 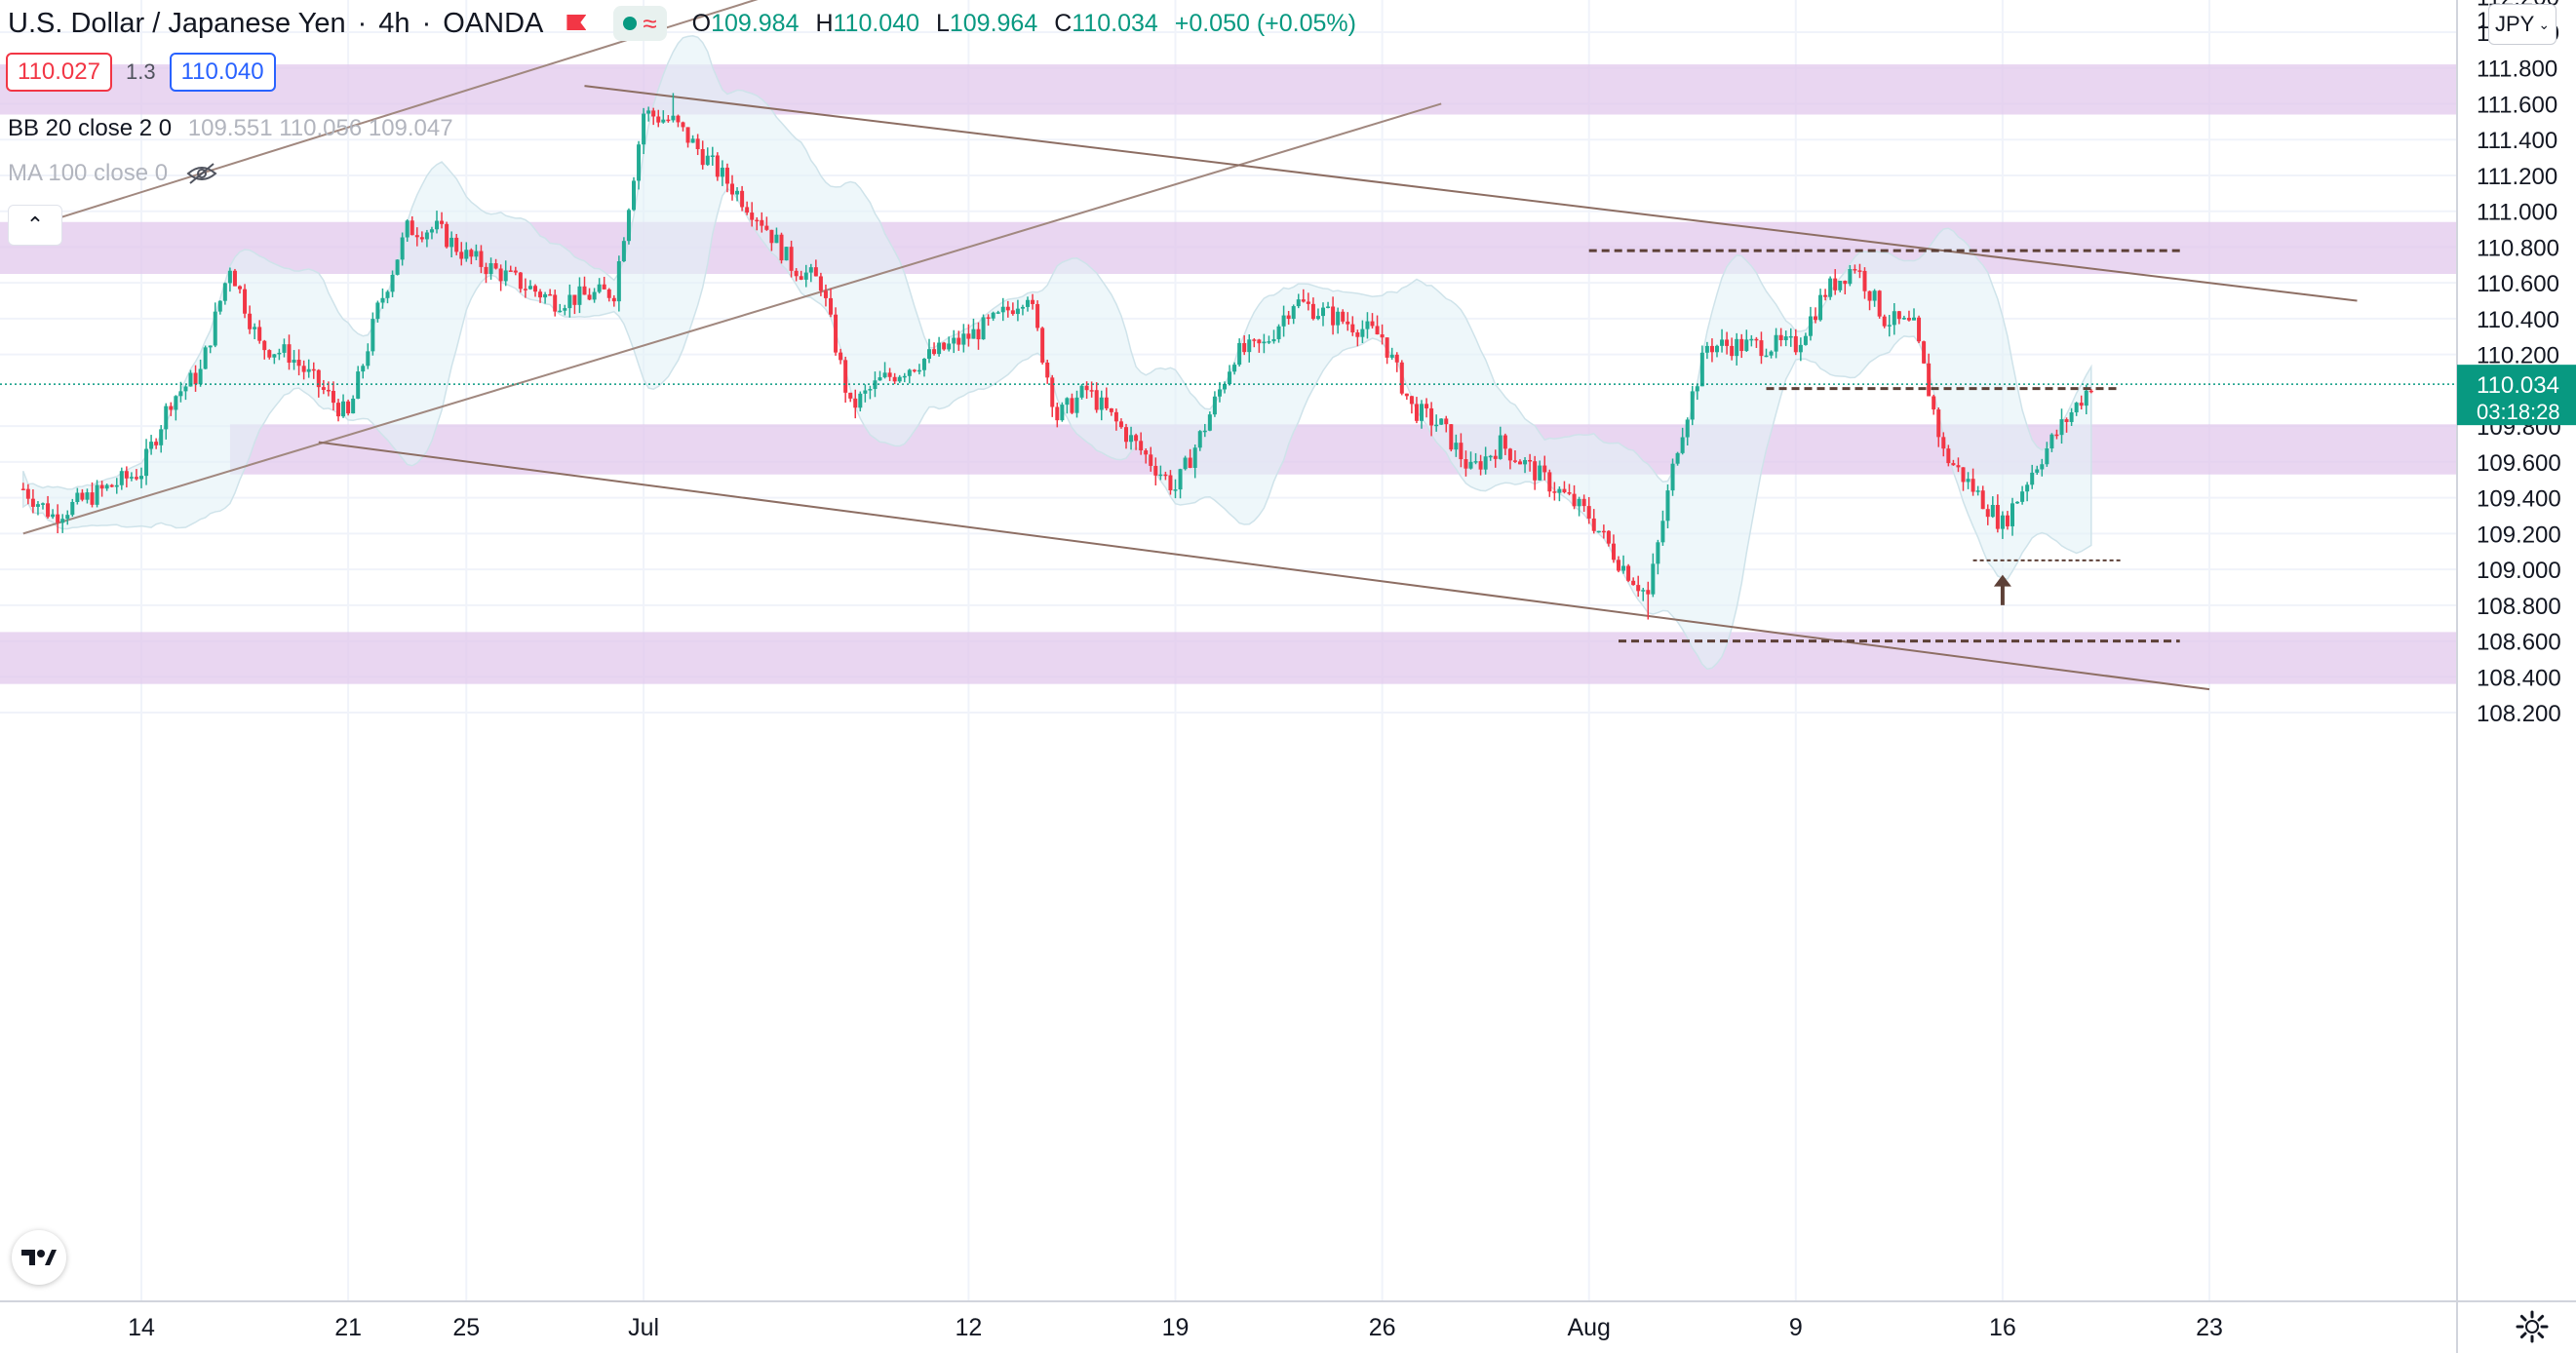 What do you see at coordinates (2532, 1326) in the screenshot?
I see `settings-gear-icon` at bounding box center [2532, 1326].